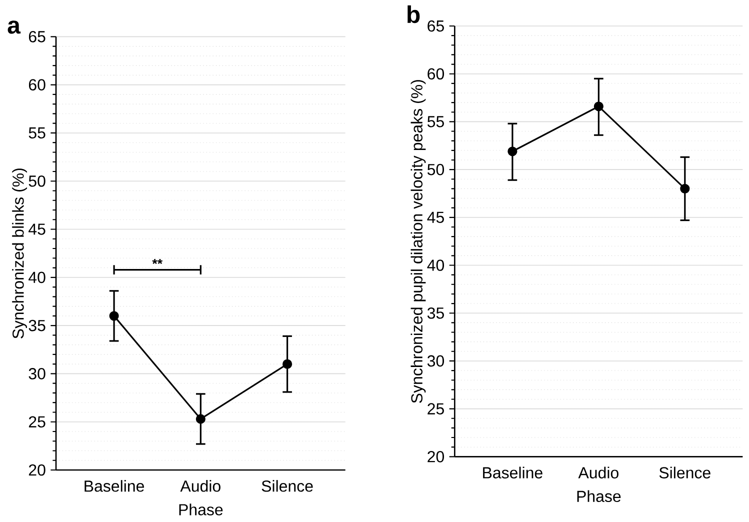  What do you see at coordinates (418, 241) in the screenshot?
I see `y-axis-title: Synchronized pupil dilation velocity peaks (%)` at bounding box center [418, 241].